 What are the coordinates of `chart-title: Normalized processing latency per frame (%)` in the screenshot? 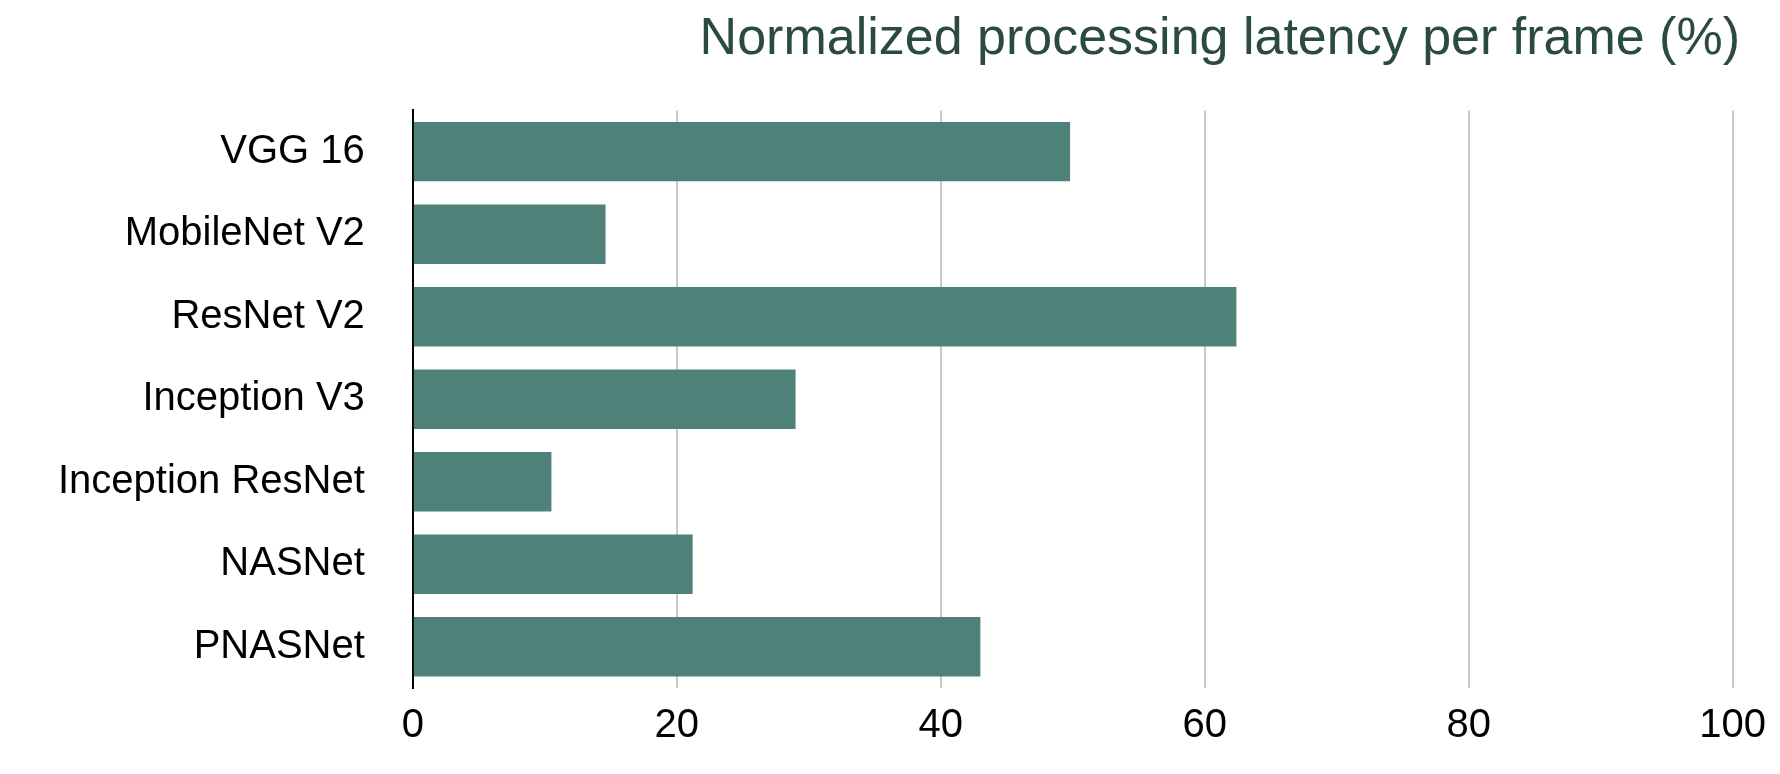 It's located at (1219, 35).